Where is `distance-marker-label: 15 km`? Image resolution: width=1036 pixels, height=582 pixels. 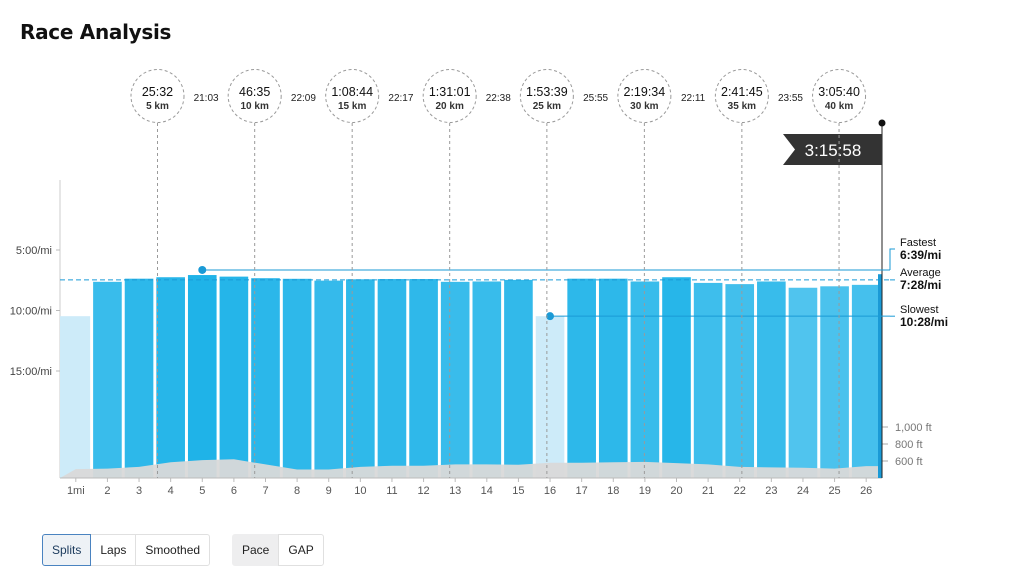 distance-marker-label: 15 km is located at coordinates (352, 106).